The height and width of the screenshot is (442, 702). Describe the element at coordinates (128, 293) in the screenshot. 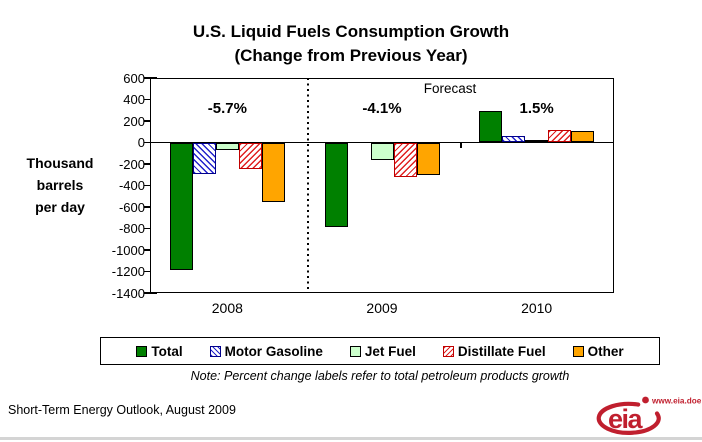

I see `y-tick-label: -1400` at that location.